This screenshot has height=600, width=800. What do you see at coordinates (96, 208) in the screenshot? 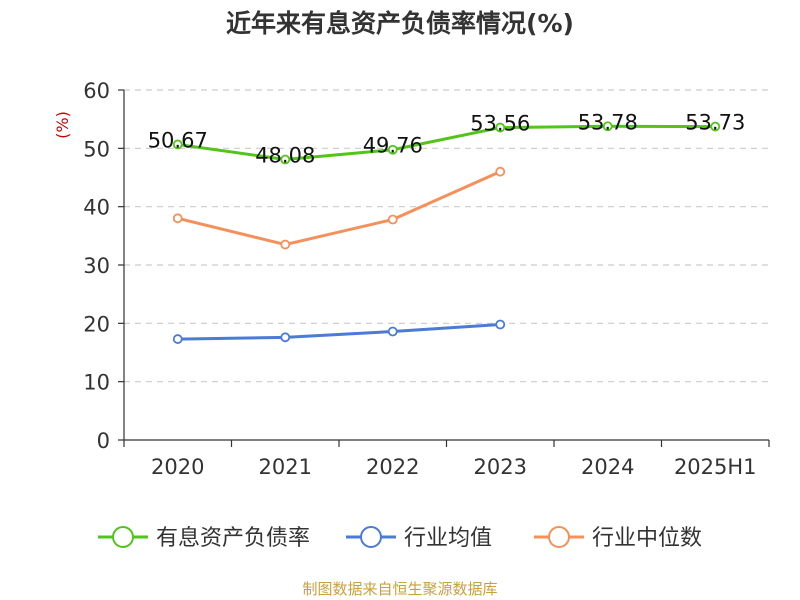
I see `y-tick-label: 40` at bounding box center [96, 208].